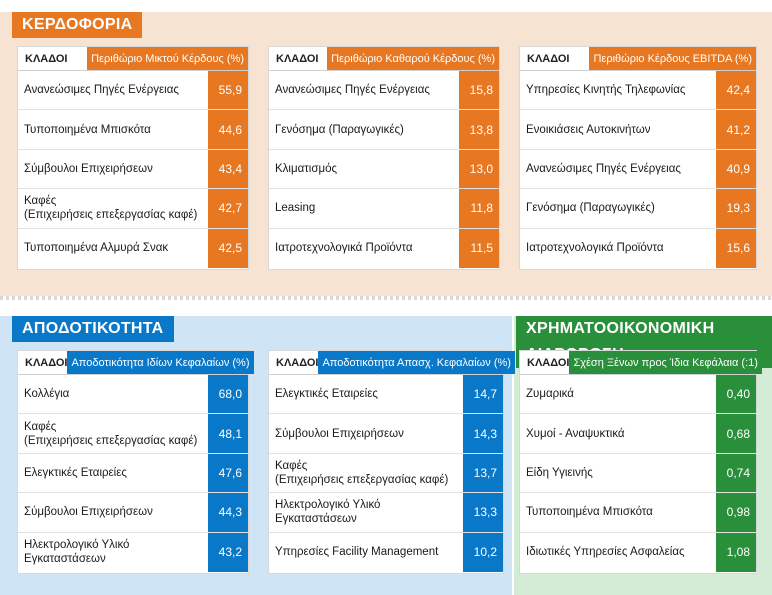 Image resolution: width=772 pixels, height=595 pixels. I want to click on table-row: Γενόσημα (Παραγωγικές) 19,3, so click(638, 209).